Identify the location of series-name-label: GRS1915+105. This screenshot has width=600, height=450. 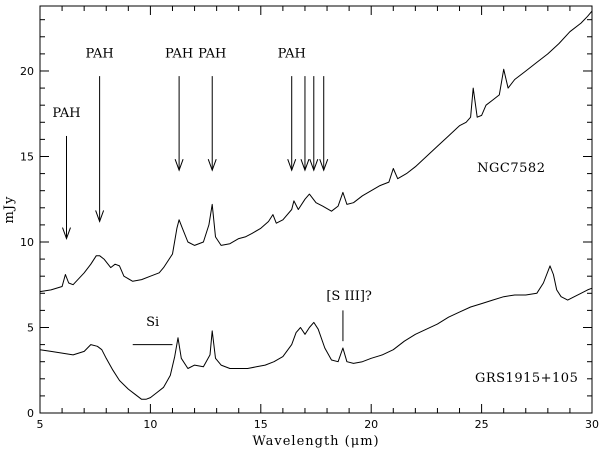
(526, 378).